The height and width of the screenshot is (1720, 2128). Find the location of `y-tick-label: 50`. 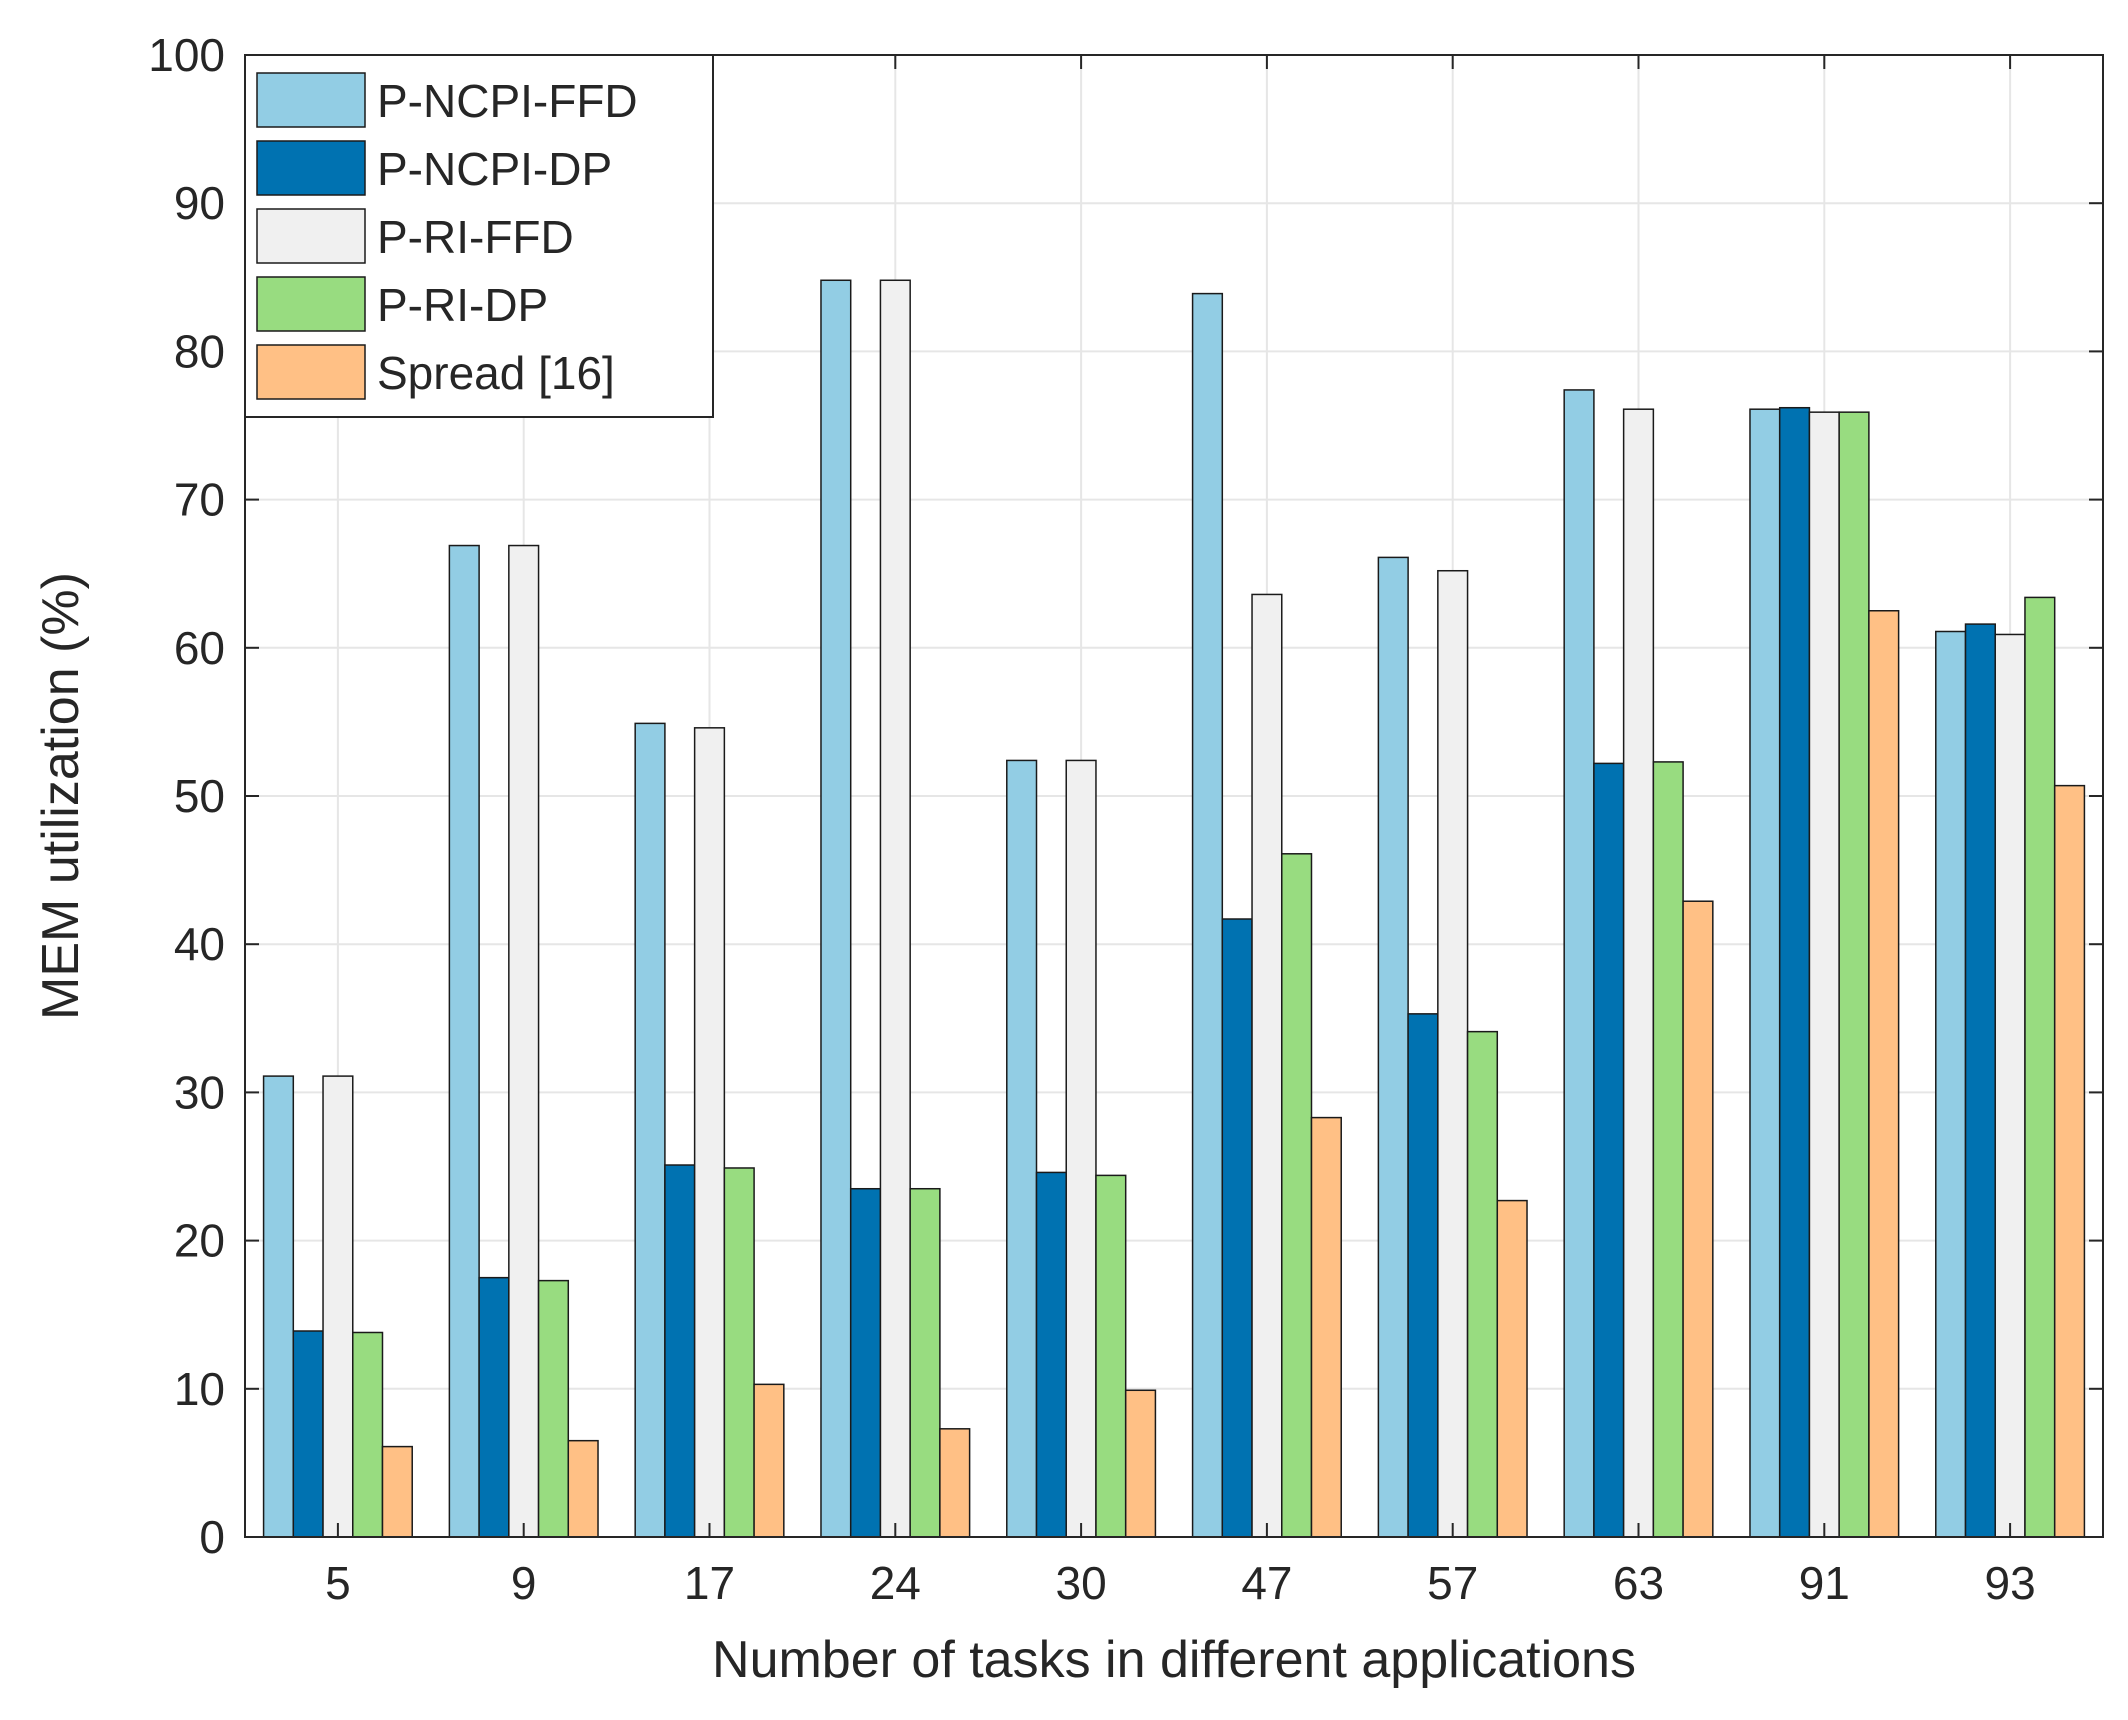

y-tick-label: 50 is located at coordinates (199, 796).